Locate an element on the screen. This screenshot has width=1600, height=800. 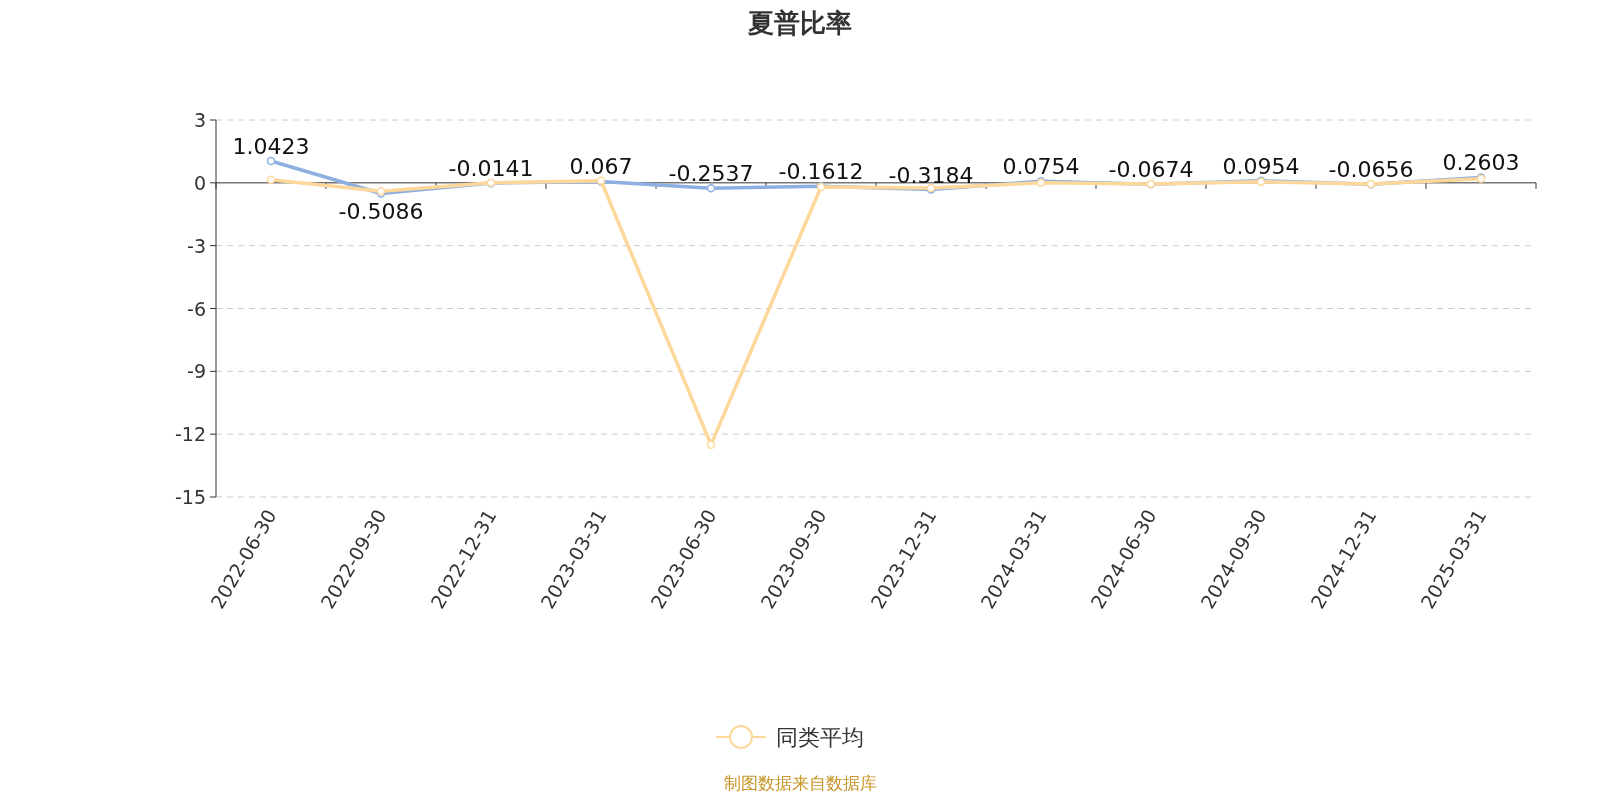
data-label: 0.0954 is located at coordinates (1261, 166).